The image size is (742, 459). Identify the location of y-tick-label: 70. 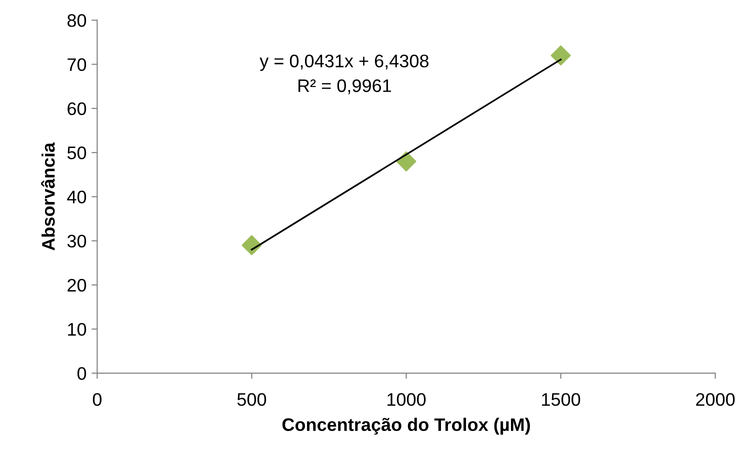
(77, 65).